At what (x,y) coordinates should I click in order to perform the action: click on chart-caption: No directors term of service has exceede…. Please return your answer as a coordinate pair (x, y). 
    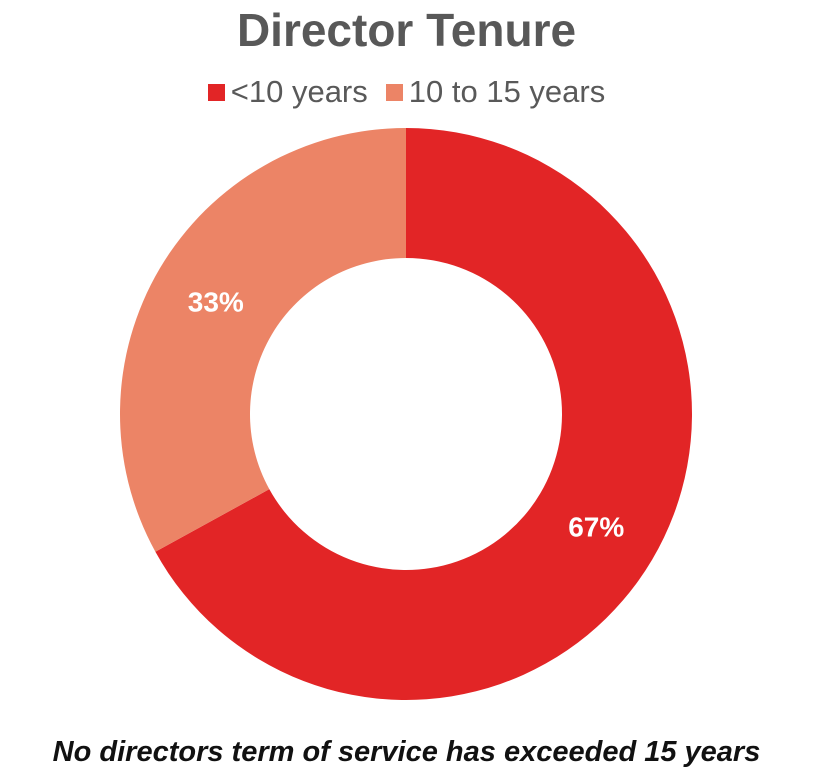
    Looking at the image, I should click on (406, 752).